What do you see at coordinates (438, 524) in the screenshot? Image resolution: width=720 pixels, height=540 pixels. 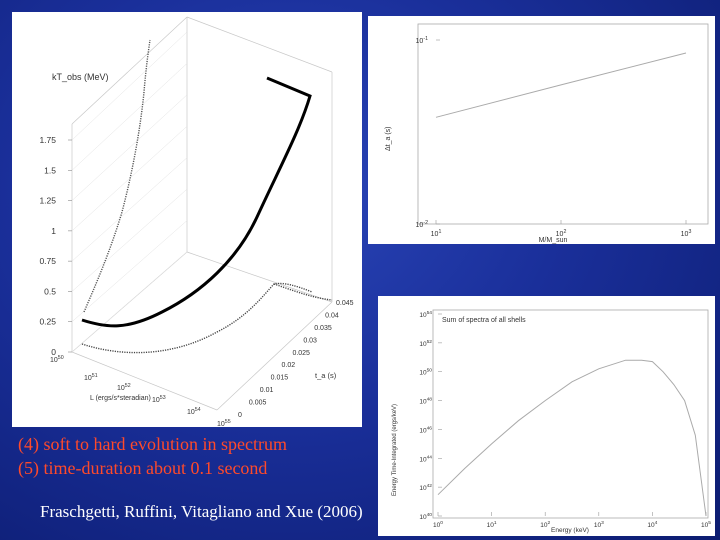 I see `x-tick-label: 10⁰` at bounding box center [438, 524].